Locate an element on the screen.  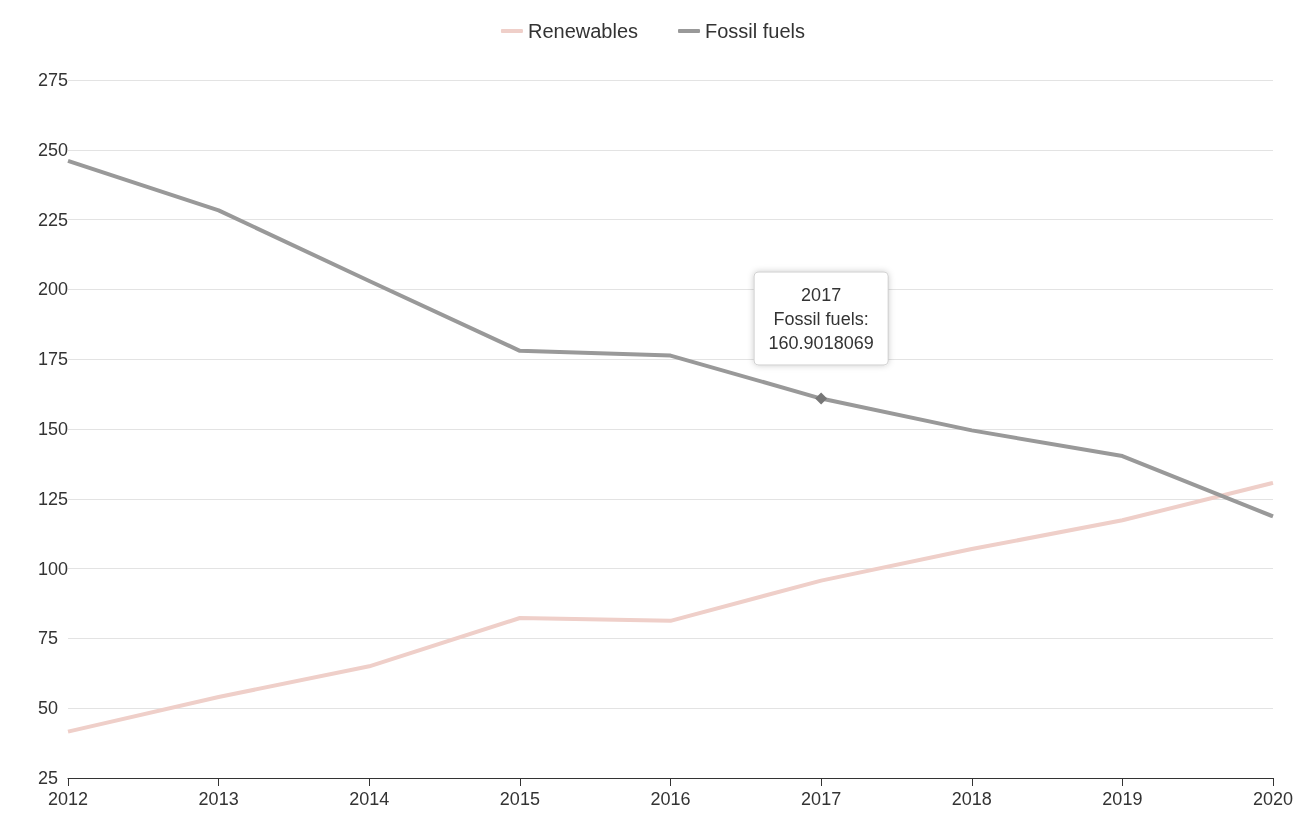
y-tick-label: 75 is located at coordinates (48, 638).